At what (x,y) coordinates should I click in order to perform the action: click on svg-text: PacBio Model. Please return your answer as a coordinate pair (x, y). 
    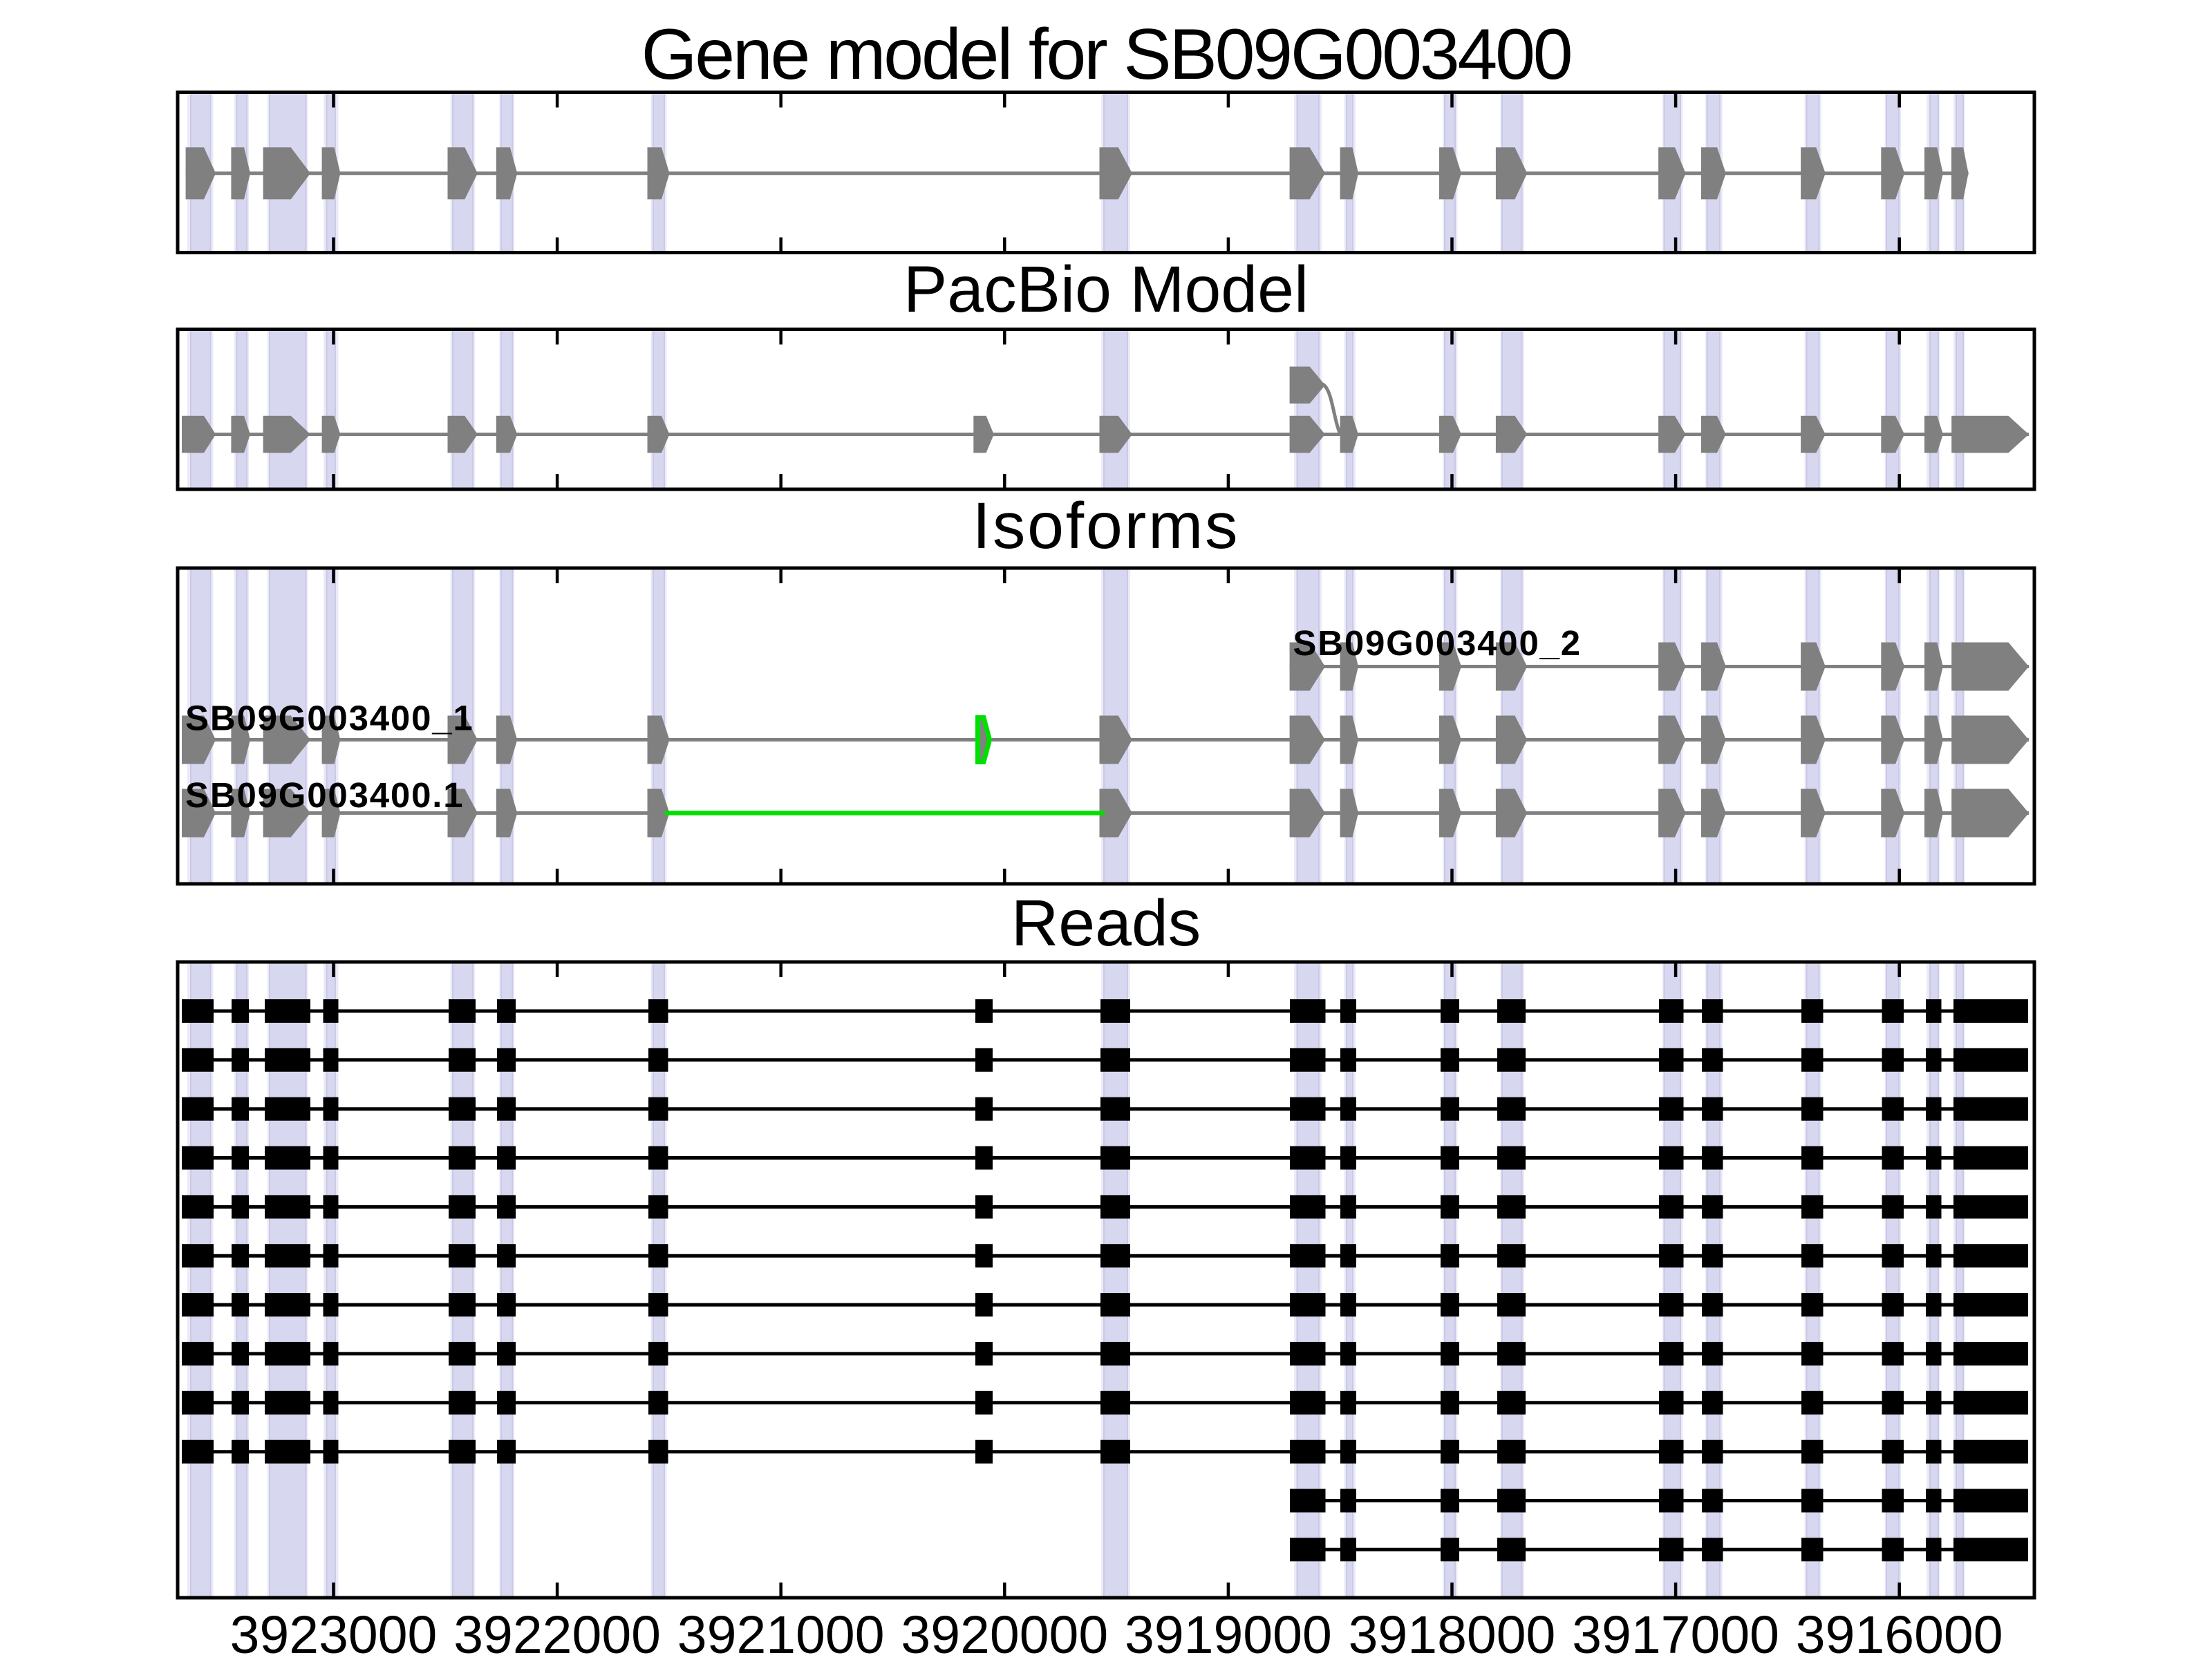
    Looking at the image, I should click on (1106, 289).